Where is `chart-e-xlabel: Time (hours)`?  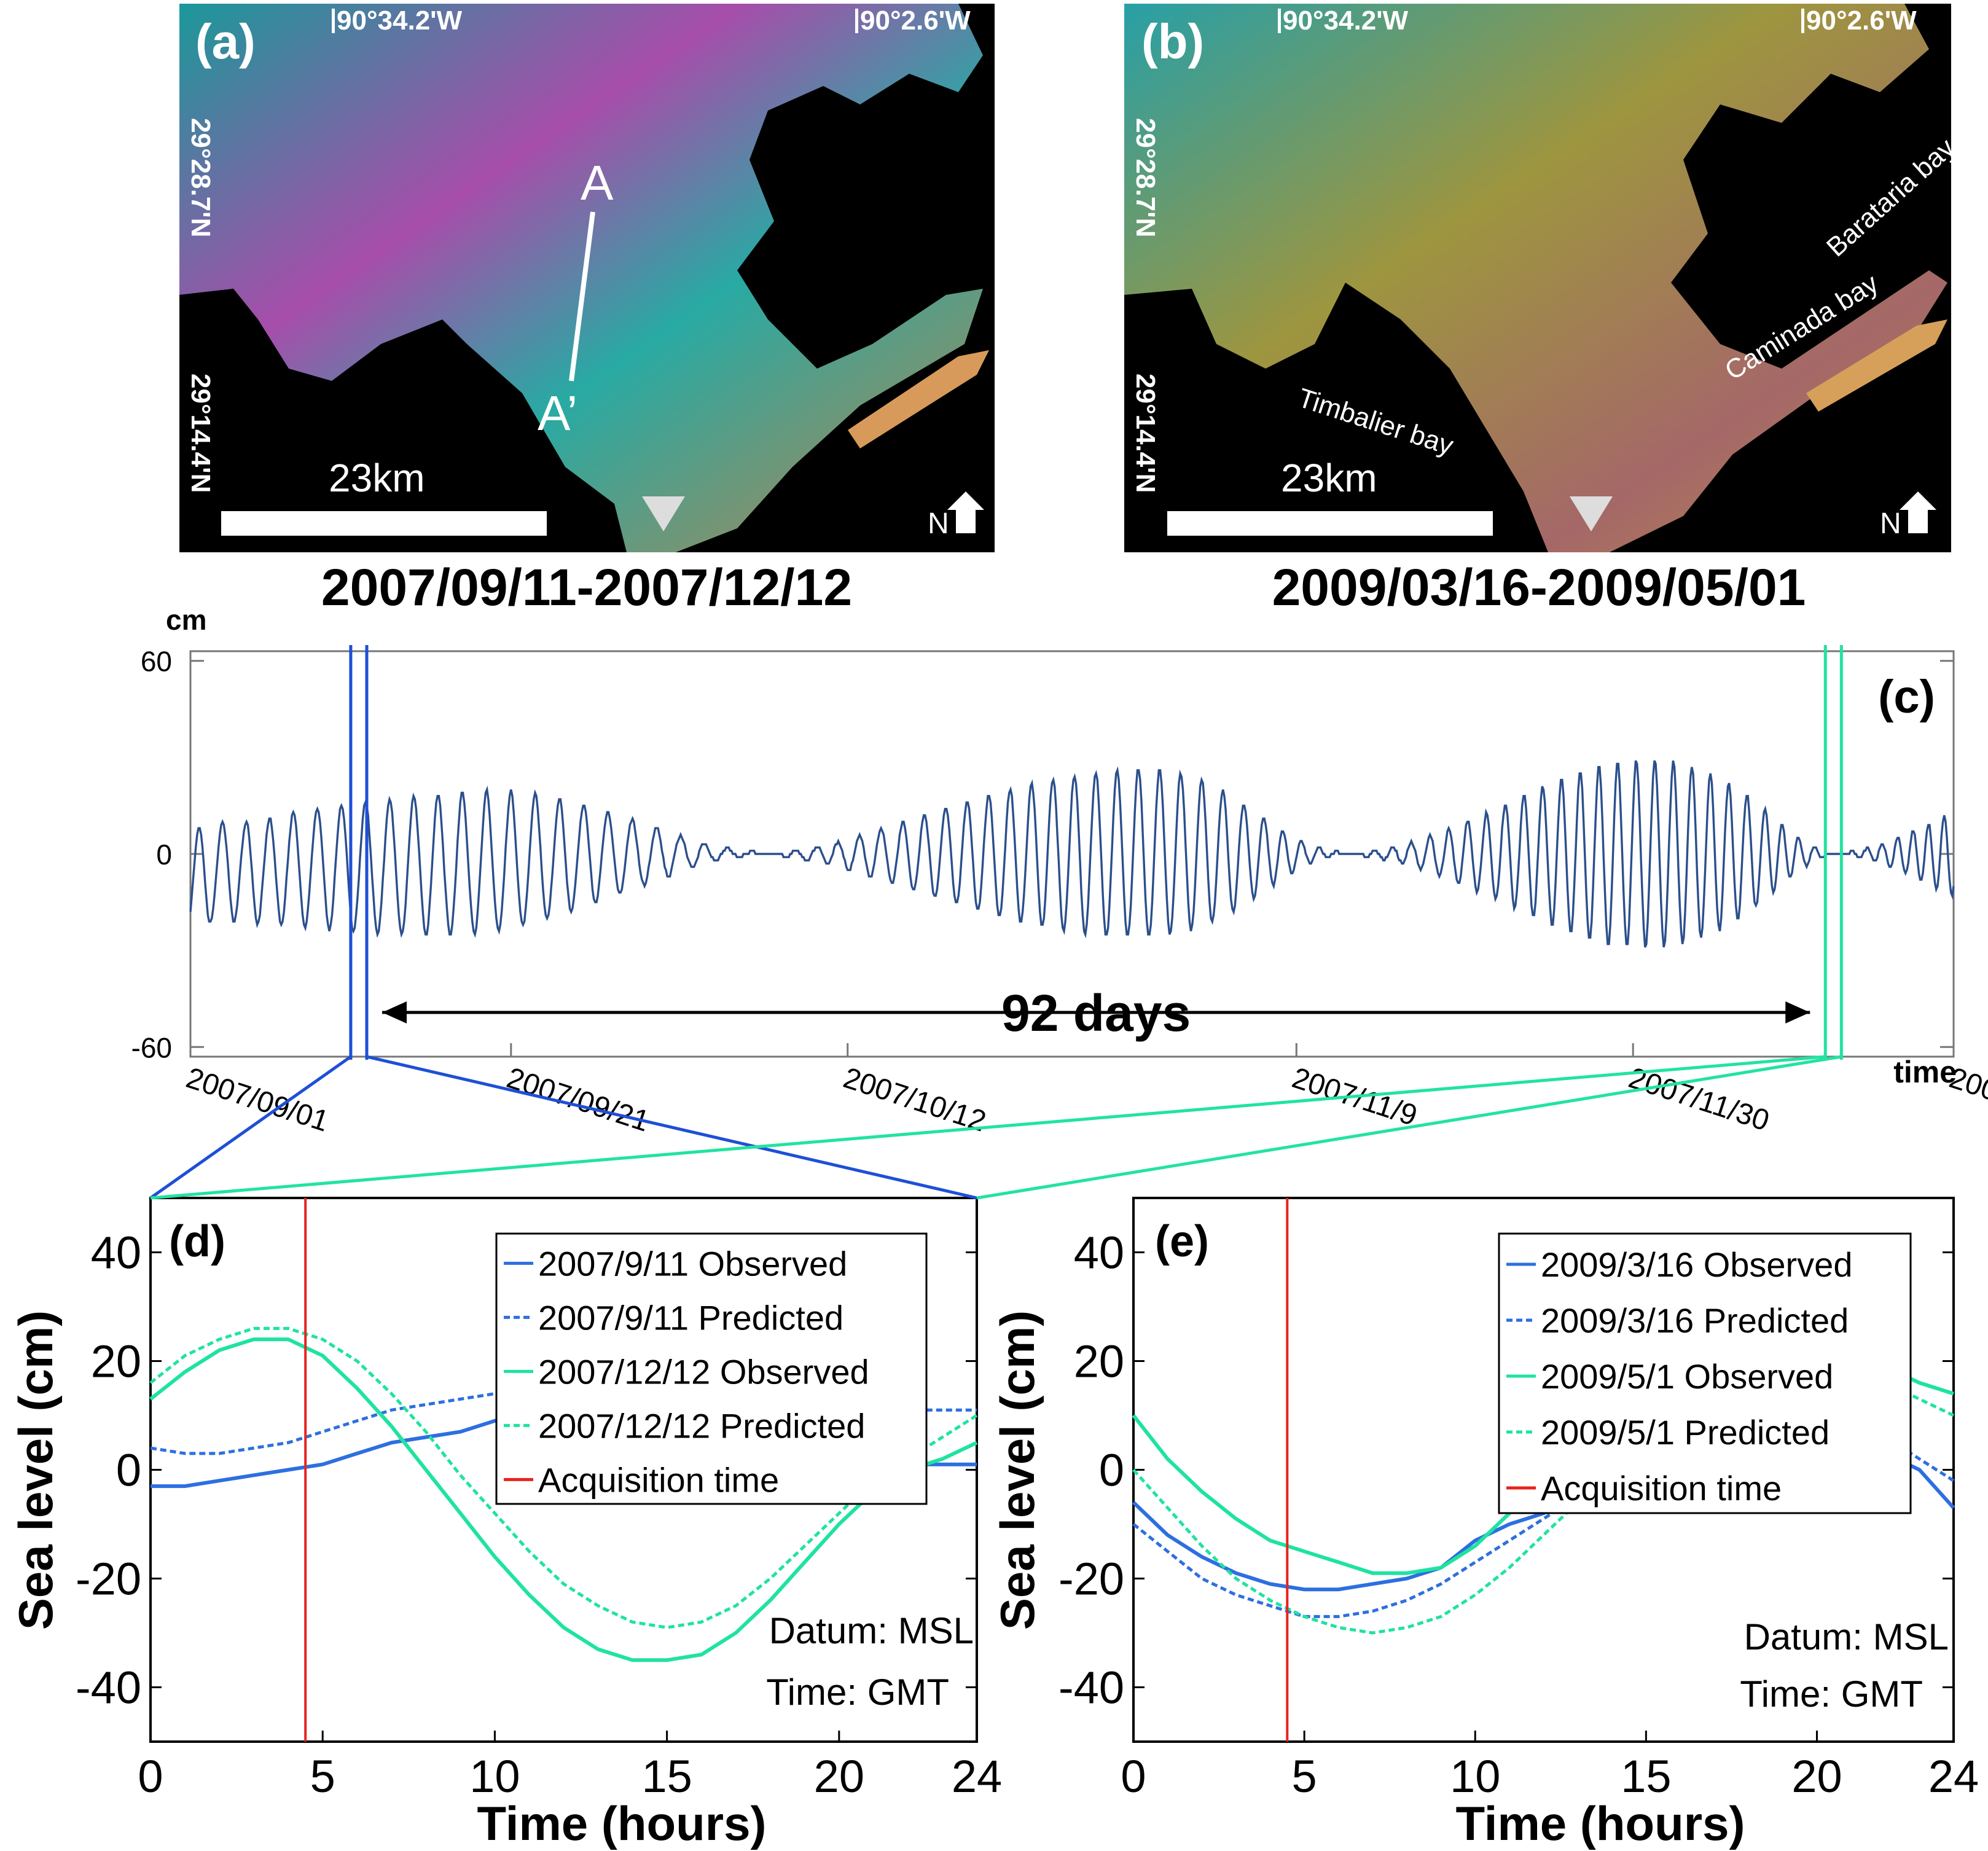 chart-e-xlabel: Time (hours) is located at coordinates (1600, 1823).